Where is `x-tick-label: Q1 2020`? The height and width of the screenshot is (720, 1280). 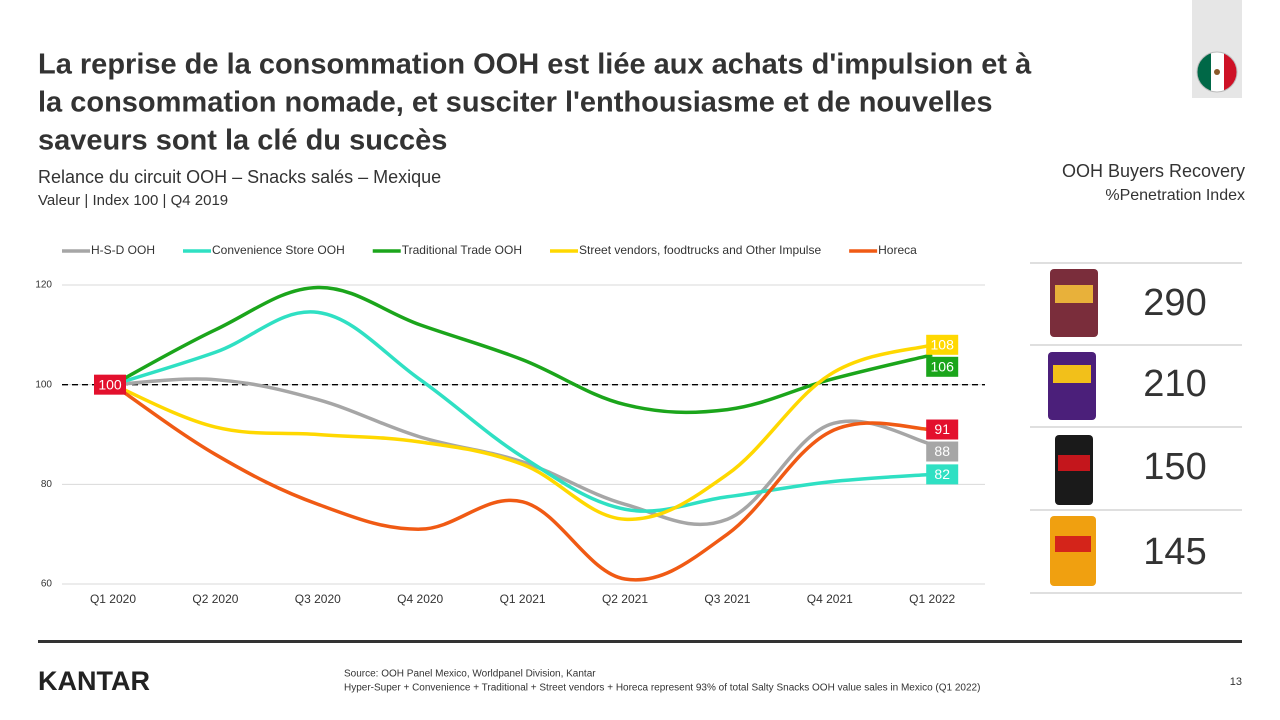 x-tick-label: Q1 2020 is located at coordinates (113, 599).